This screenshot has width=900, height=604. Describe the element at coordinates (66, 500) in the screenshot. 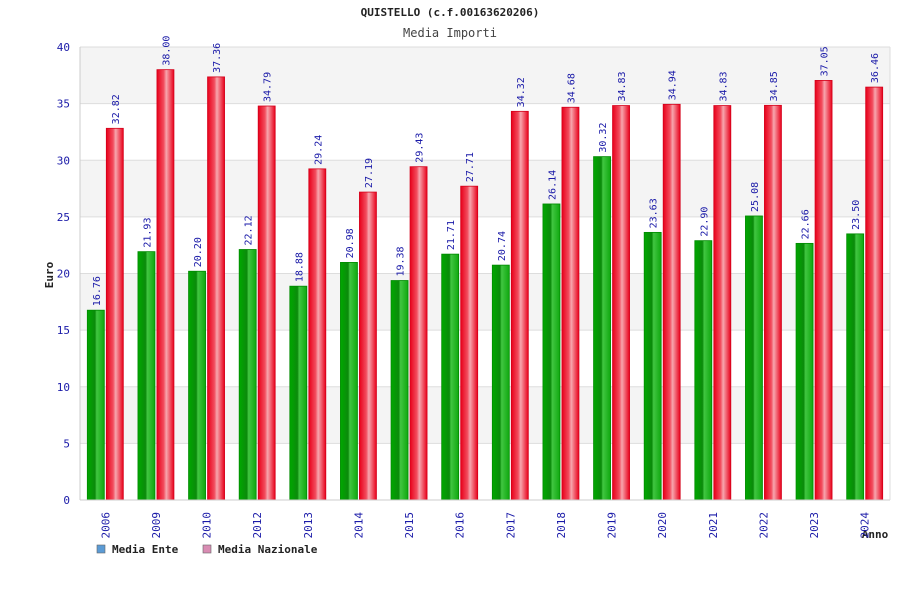

I see `y-tick-label: 0` at that location.